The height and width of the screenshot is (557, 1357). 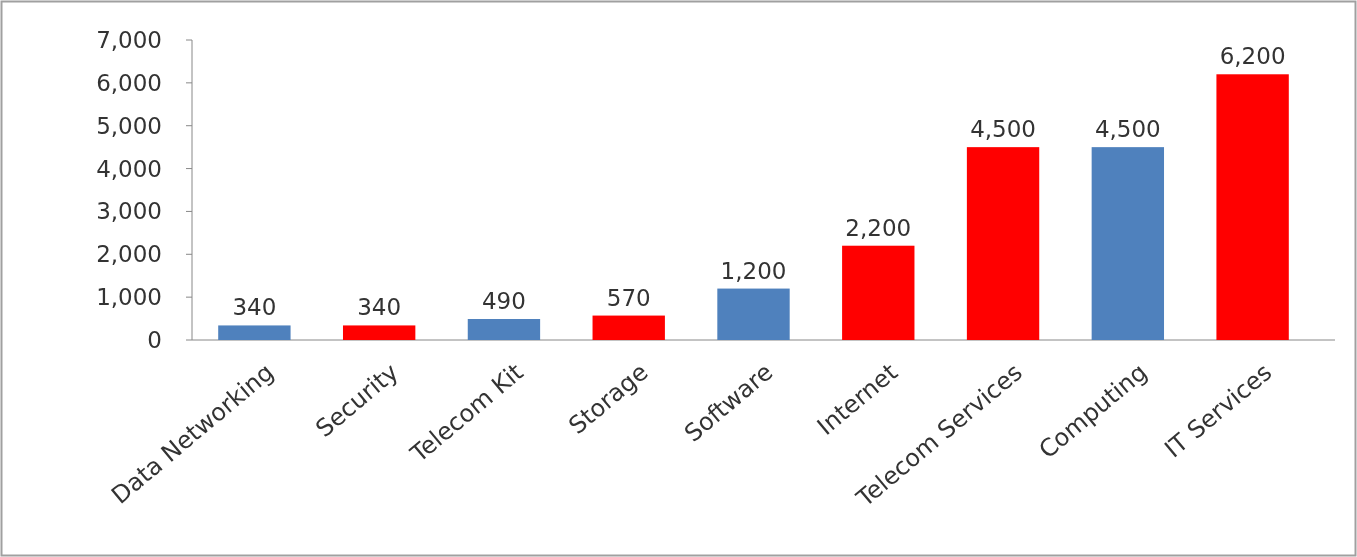 I want to click on y-tick-label: 4,000, so click(x=129, y=168).